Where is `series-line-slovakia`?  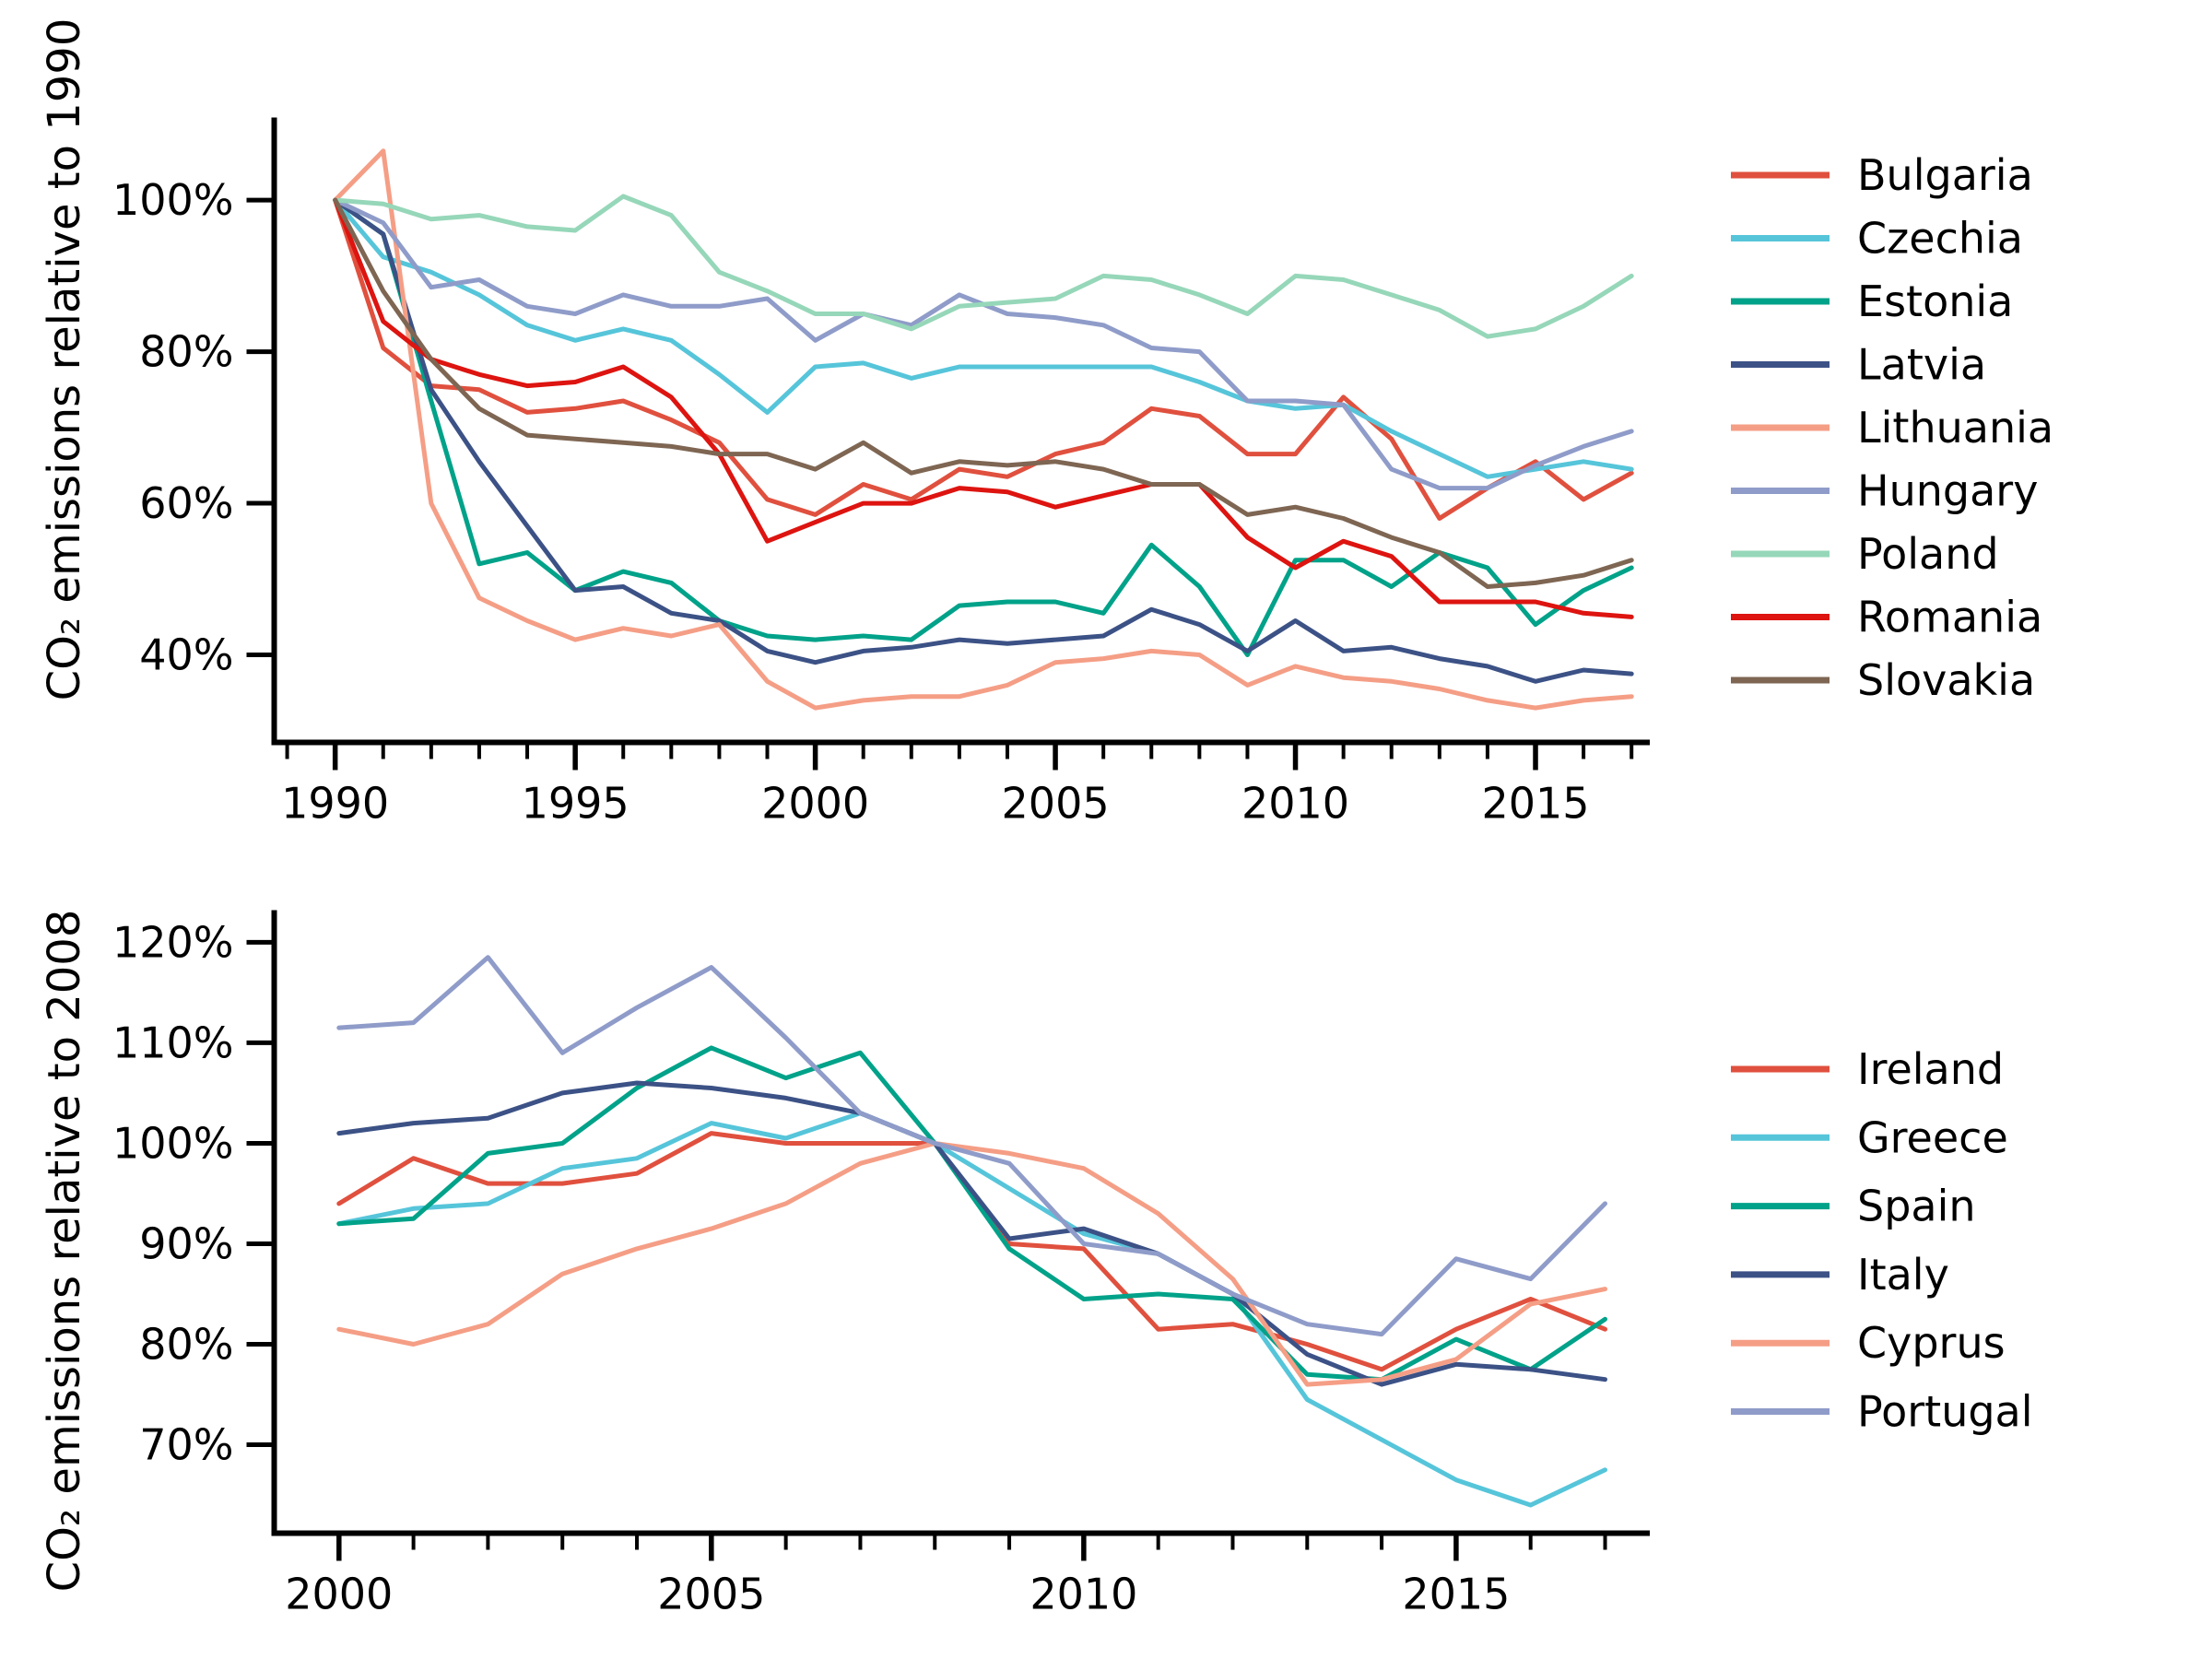
series-line-slovakia is located at coordinates (983, 393).